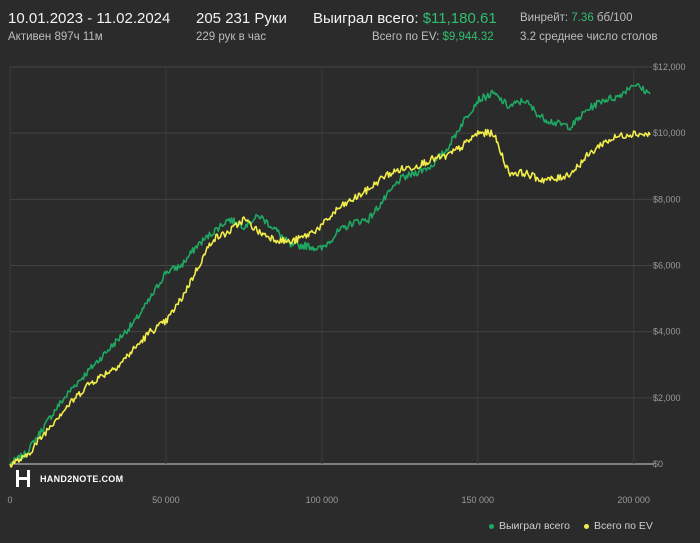 The width and height of the screenshot is (700, 543). What do you see at coordinates (667, 199) in the screenshot?
I see `y-tick-label: $8,000` at bounding box center [667, 199].